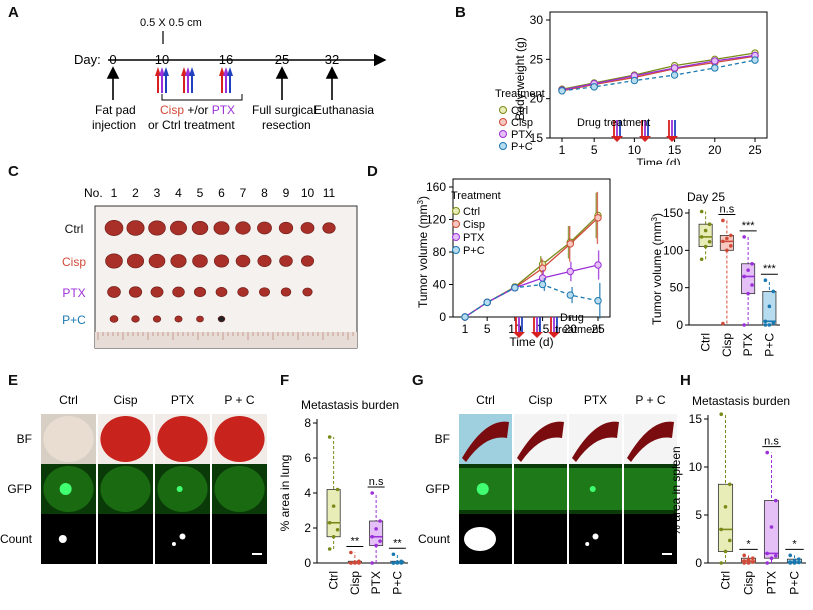  What do you see at coordinates (522, 135) in the screenshot?
I see `legend-item: PTX` at bounding box center [522, 135].